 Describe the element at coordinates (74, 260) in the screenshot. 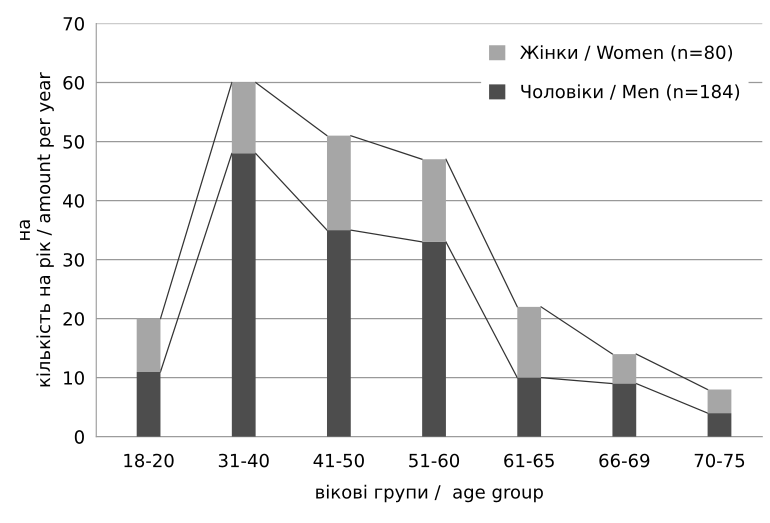

I see `y-tick-label: 30` at that location.